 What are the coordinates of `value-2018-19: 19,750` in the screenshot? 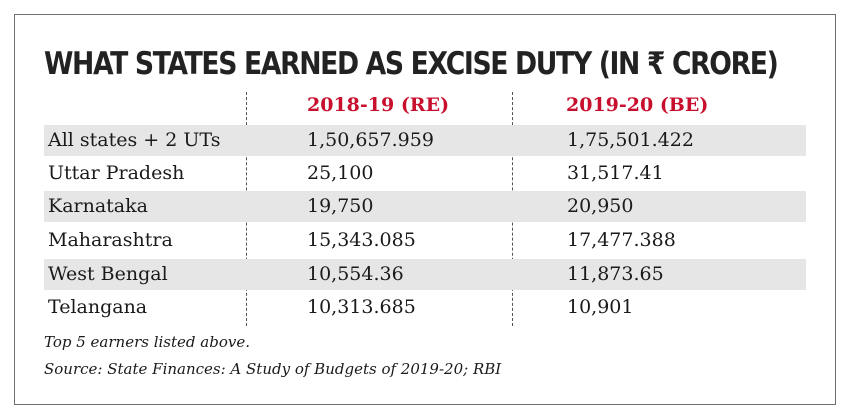 It's located at (340, 206).